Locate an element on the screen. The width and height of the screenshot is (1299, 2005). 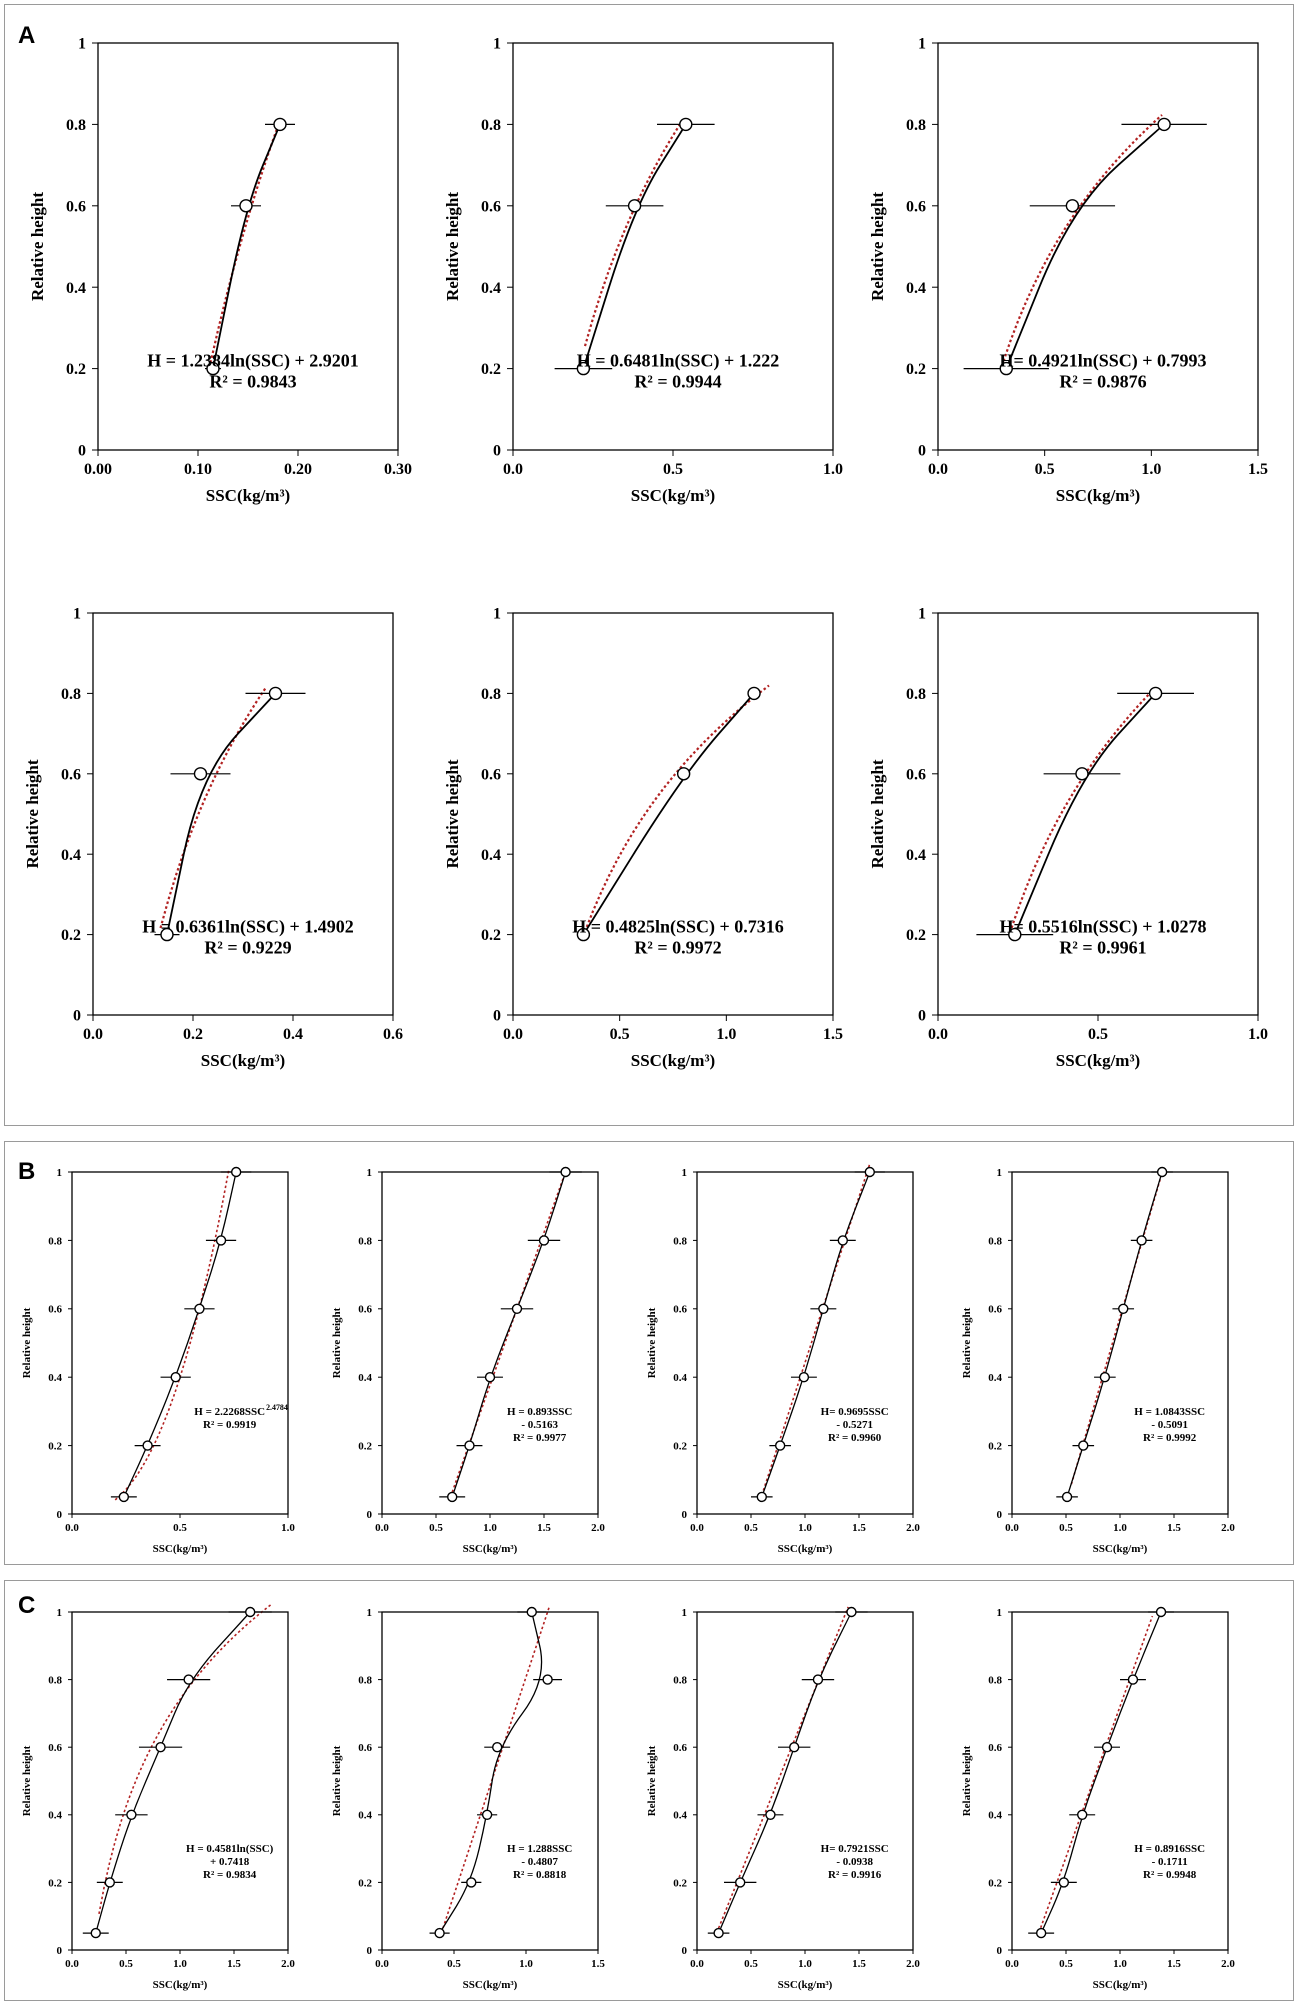
panel-b-label: B is located at coordinates (27, 1171).